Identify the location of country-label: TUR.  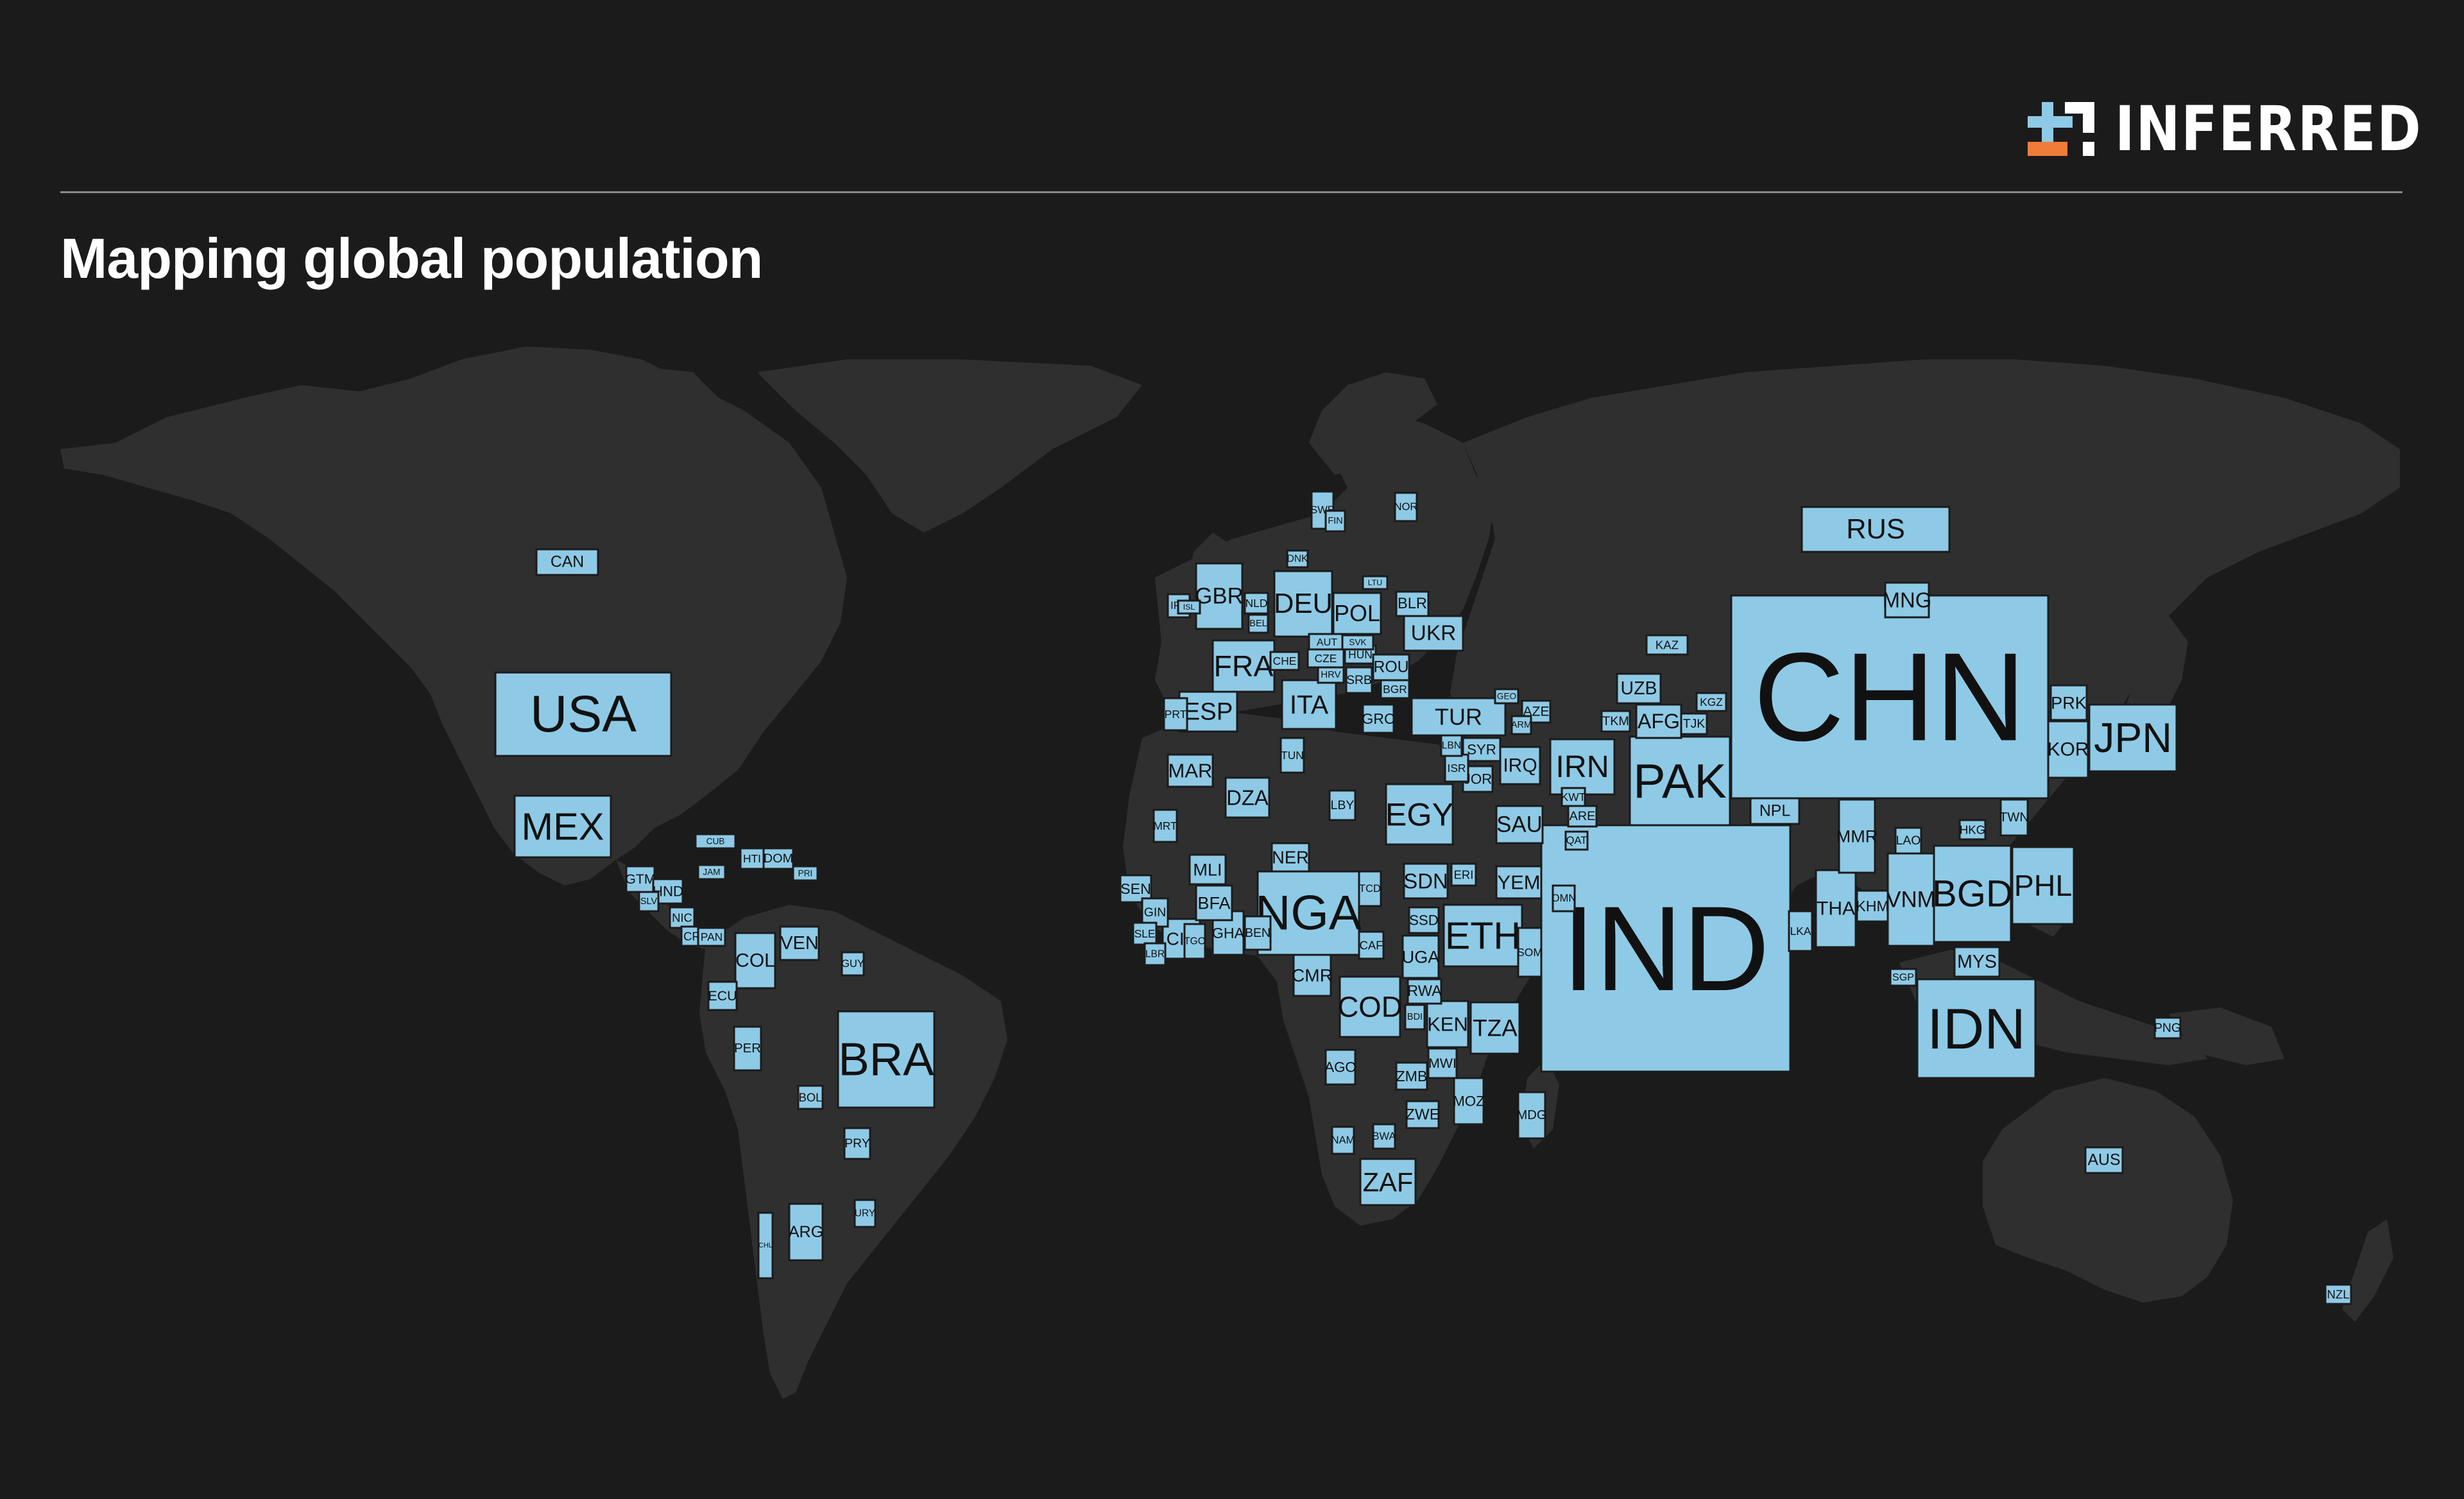
(1459, 717).